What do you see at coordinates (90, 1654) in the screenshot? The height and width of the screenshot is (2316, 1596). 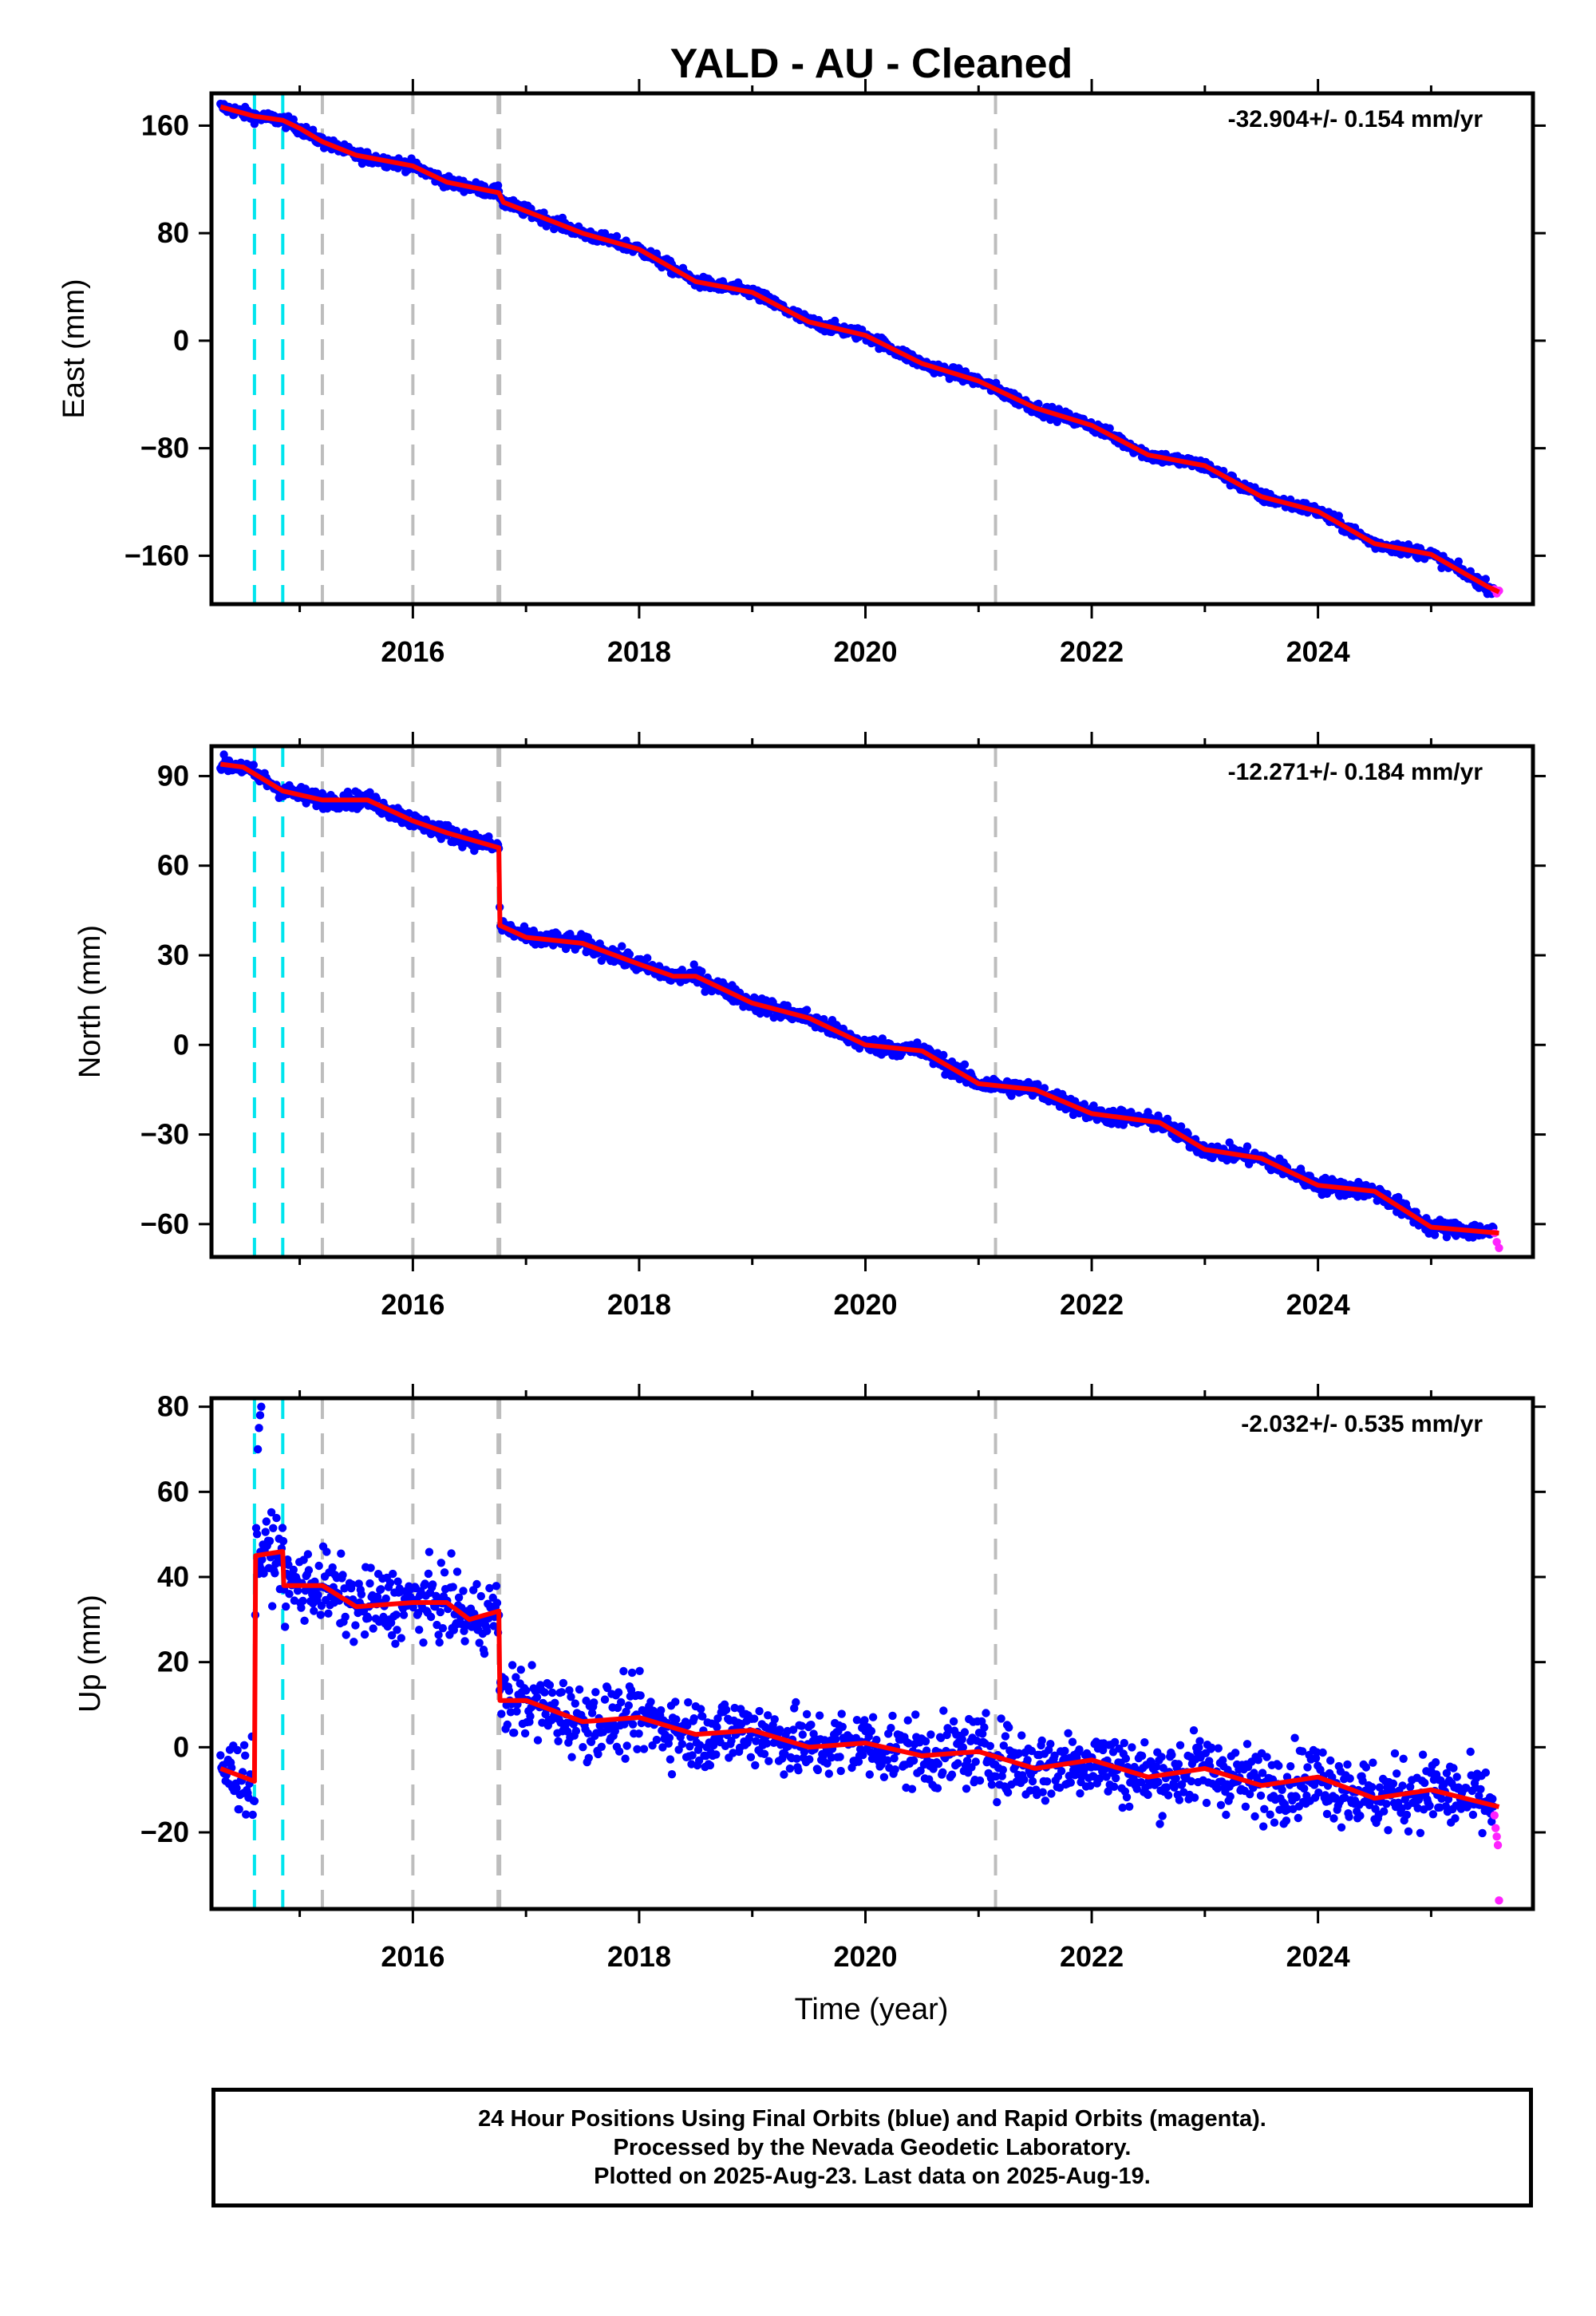 I see `y-axis-label: Up (mm)` at bounding box center [90, 1654].